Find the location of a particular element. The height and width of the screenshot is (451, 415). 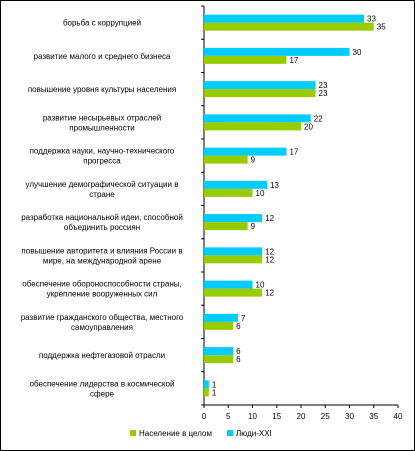

data-label-lyudi-xxi: 7 is located at coordinates (243, 318).